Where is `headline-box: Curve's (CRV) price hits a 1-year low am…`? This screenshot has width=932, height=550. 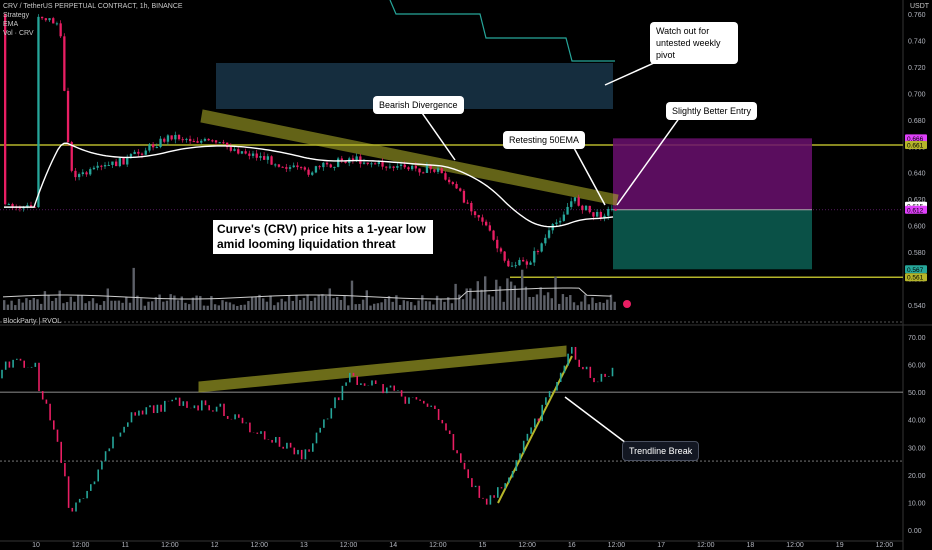
headline-box: Curve's (CRV) price hits a 1-year low am… is located at coordinates (323, 237).